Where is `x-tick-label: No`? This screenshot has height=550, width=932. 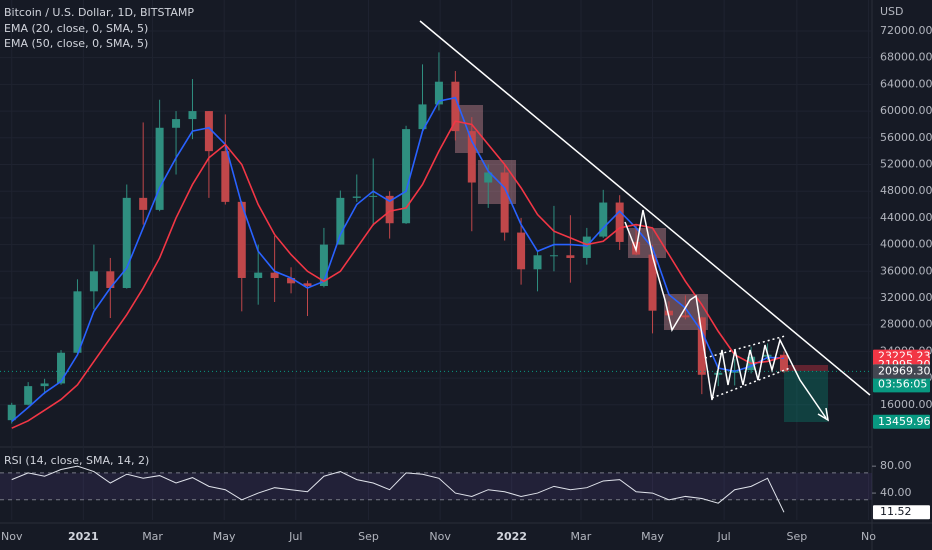 x-tick-label: No is located at coordinates (868, 536).